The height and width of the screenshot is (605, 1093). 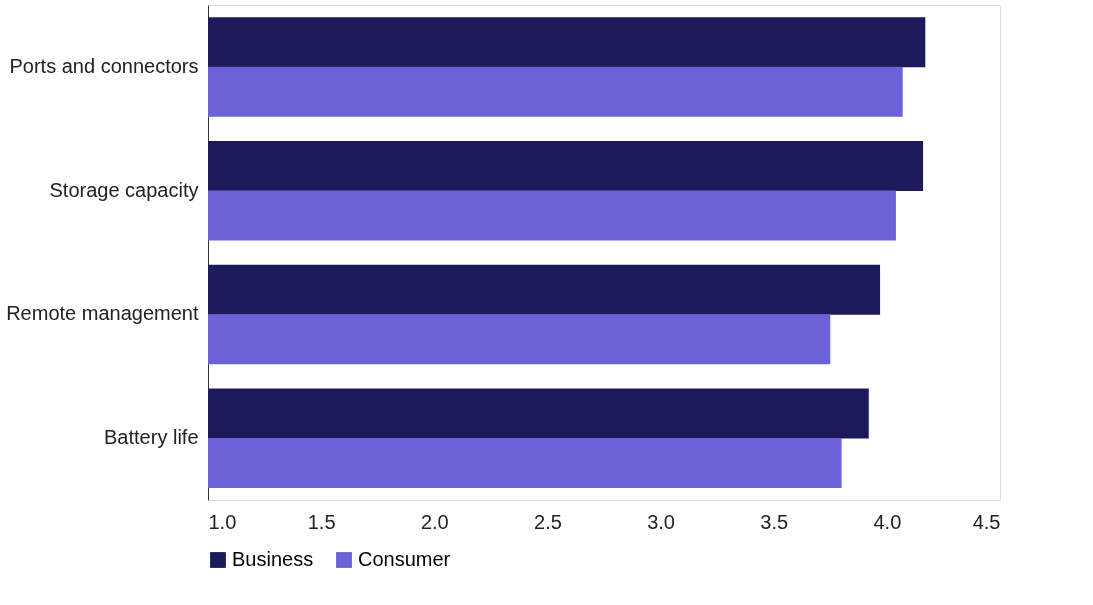 What do you see at coordinates (404, 559) in the screenshot?
I see `legend-label: Consumer` at bounding box center [404, 559].